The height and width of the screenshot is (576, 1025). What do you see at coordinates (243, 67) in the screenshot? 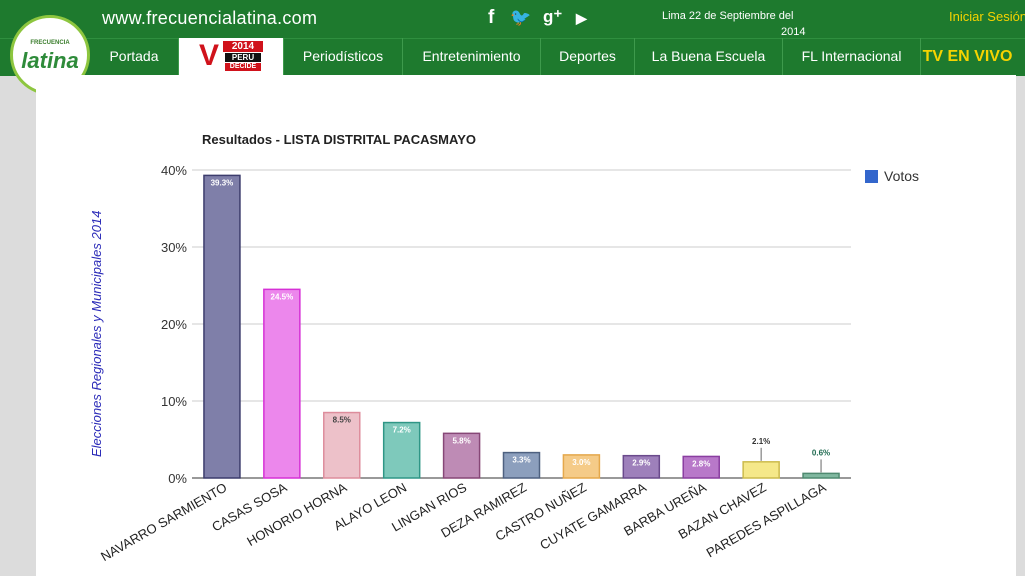
I see `badge-line2: DECIDE` at bounding box center [243, 67].